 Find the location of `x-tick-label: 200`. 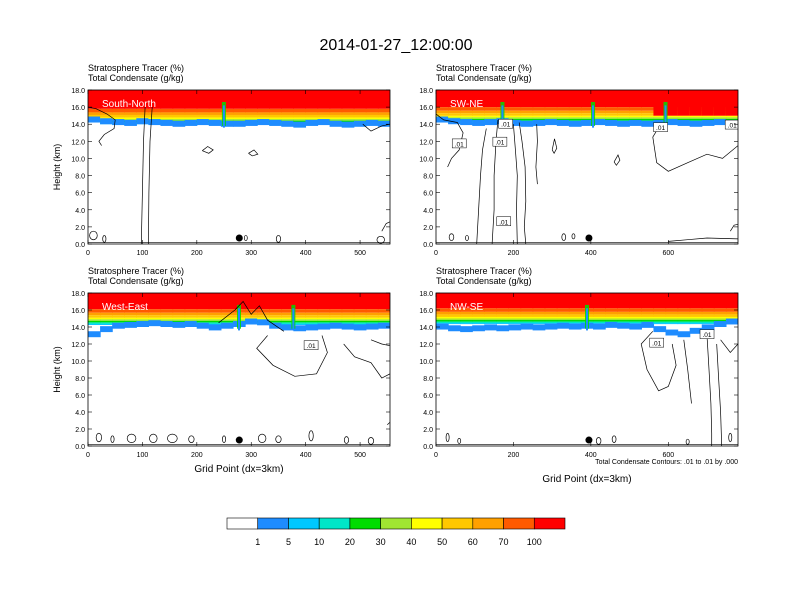

x-tick-label: 200 is located at coordinates (514, 253).